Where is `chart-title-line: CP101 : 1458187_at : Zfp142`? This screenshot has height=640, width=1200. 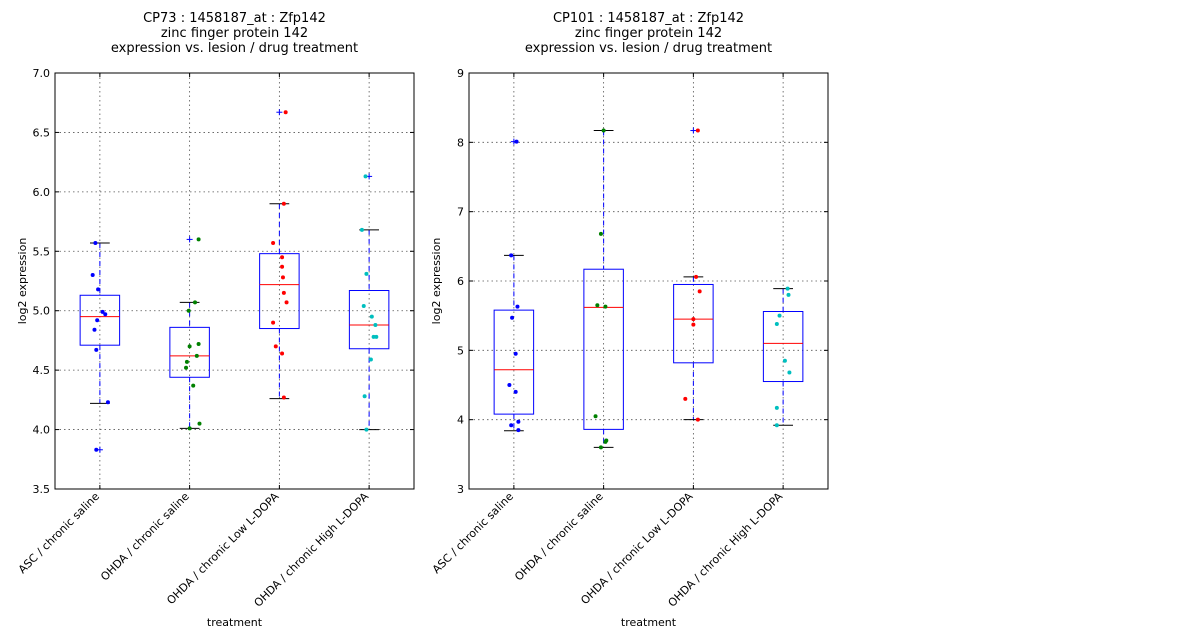
chart-title-line: CP101 : 1458187_at : Zfp142 is located at coordinates (648, 18).